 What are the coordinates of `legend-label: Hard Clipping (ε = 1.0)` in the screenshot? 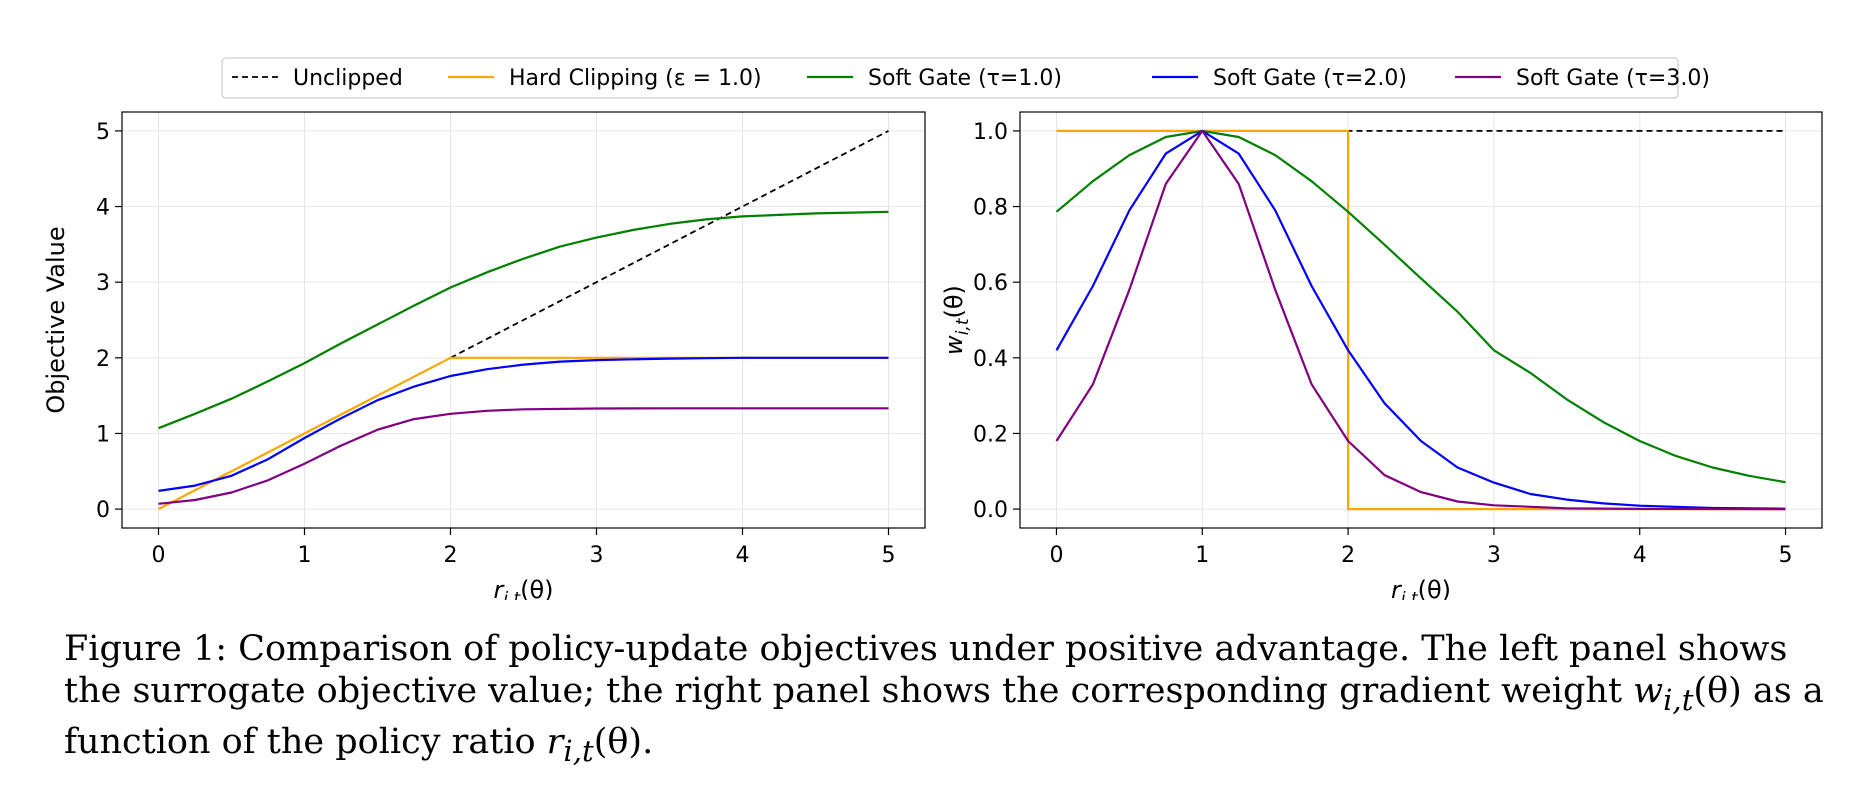 It's located at (635, 78).